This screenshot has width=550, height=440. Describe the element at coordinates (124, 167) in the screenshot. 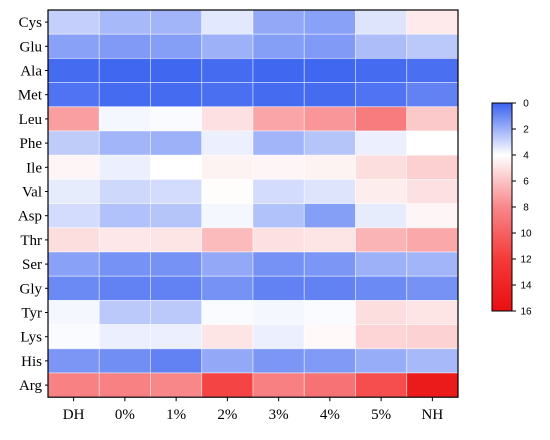

I see `heatmap-cell-ile-0pct` at that location.